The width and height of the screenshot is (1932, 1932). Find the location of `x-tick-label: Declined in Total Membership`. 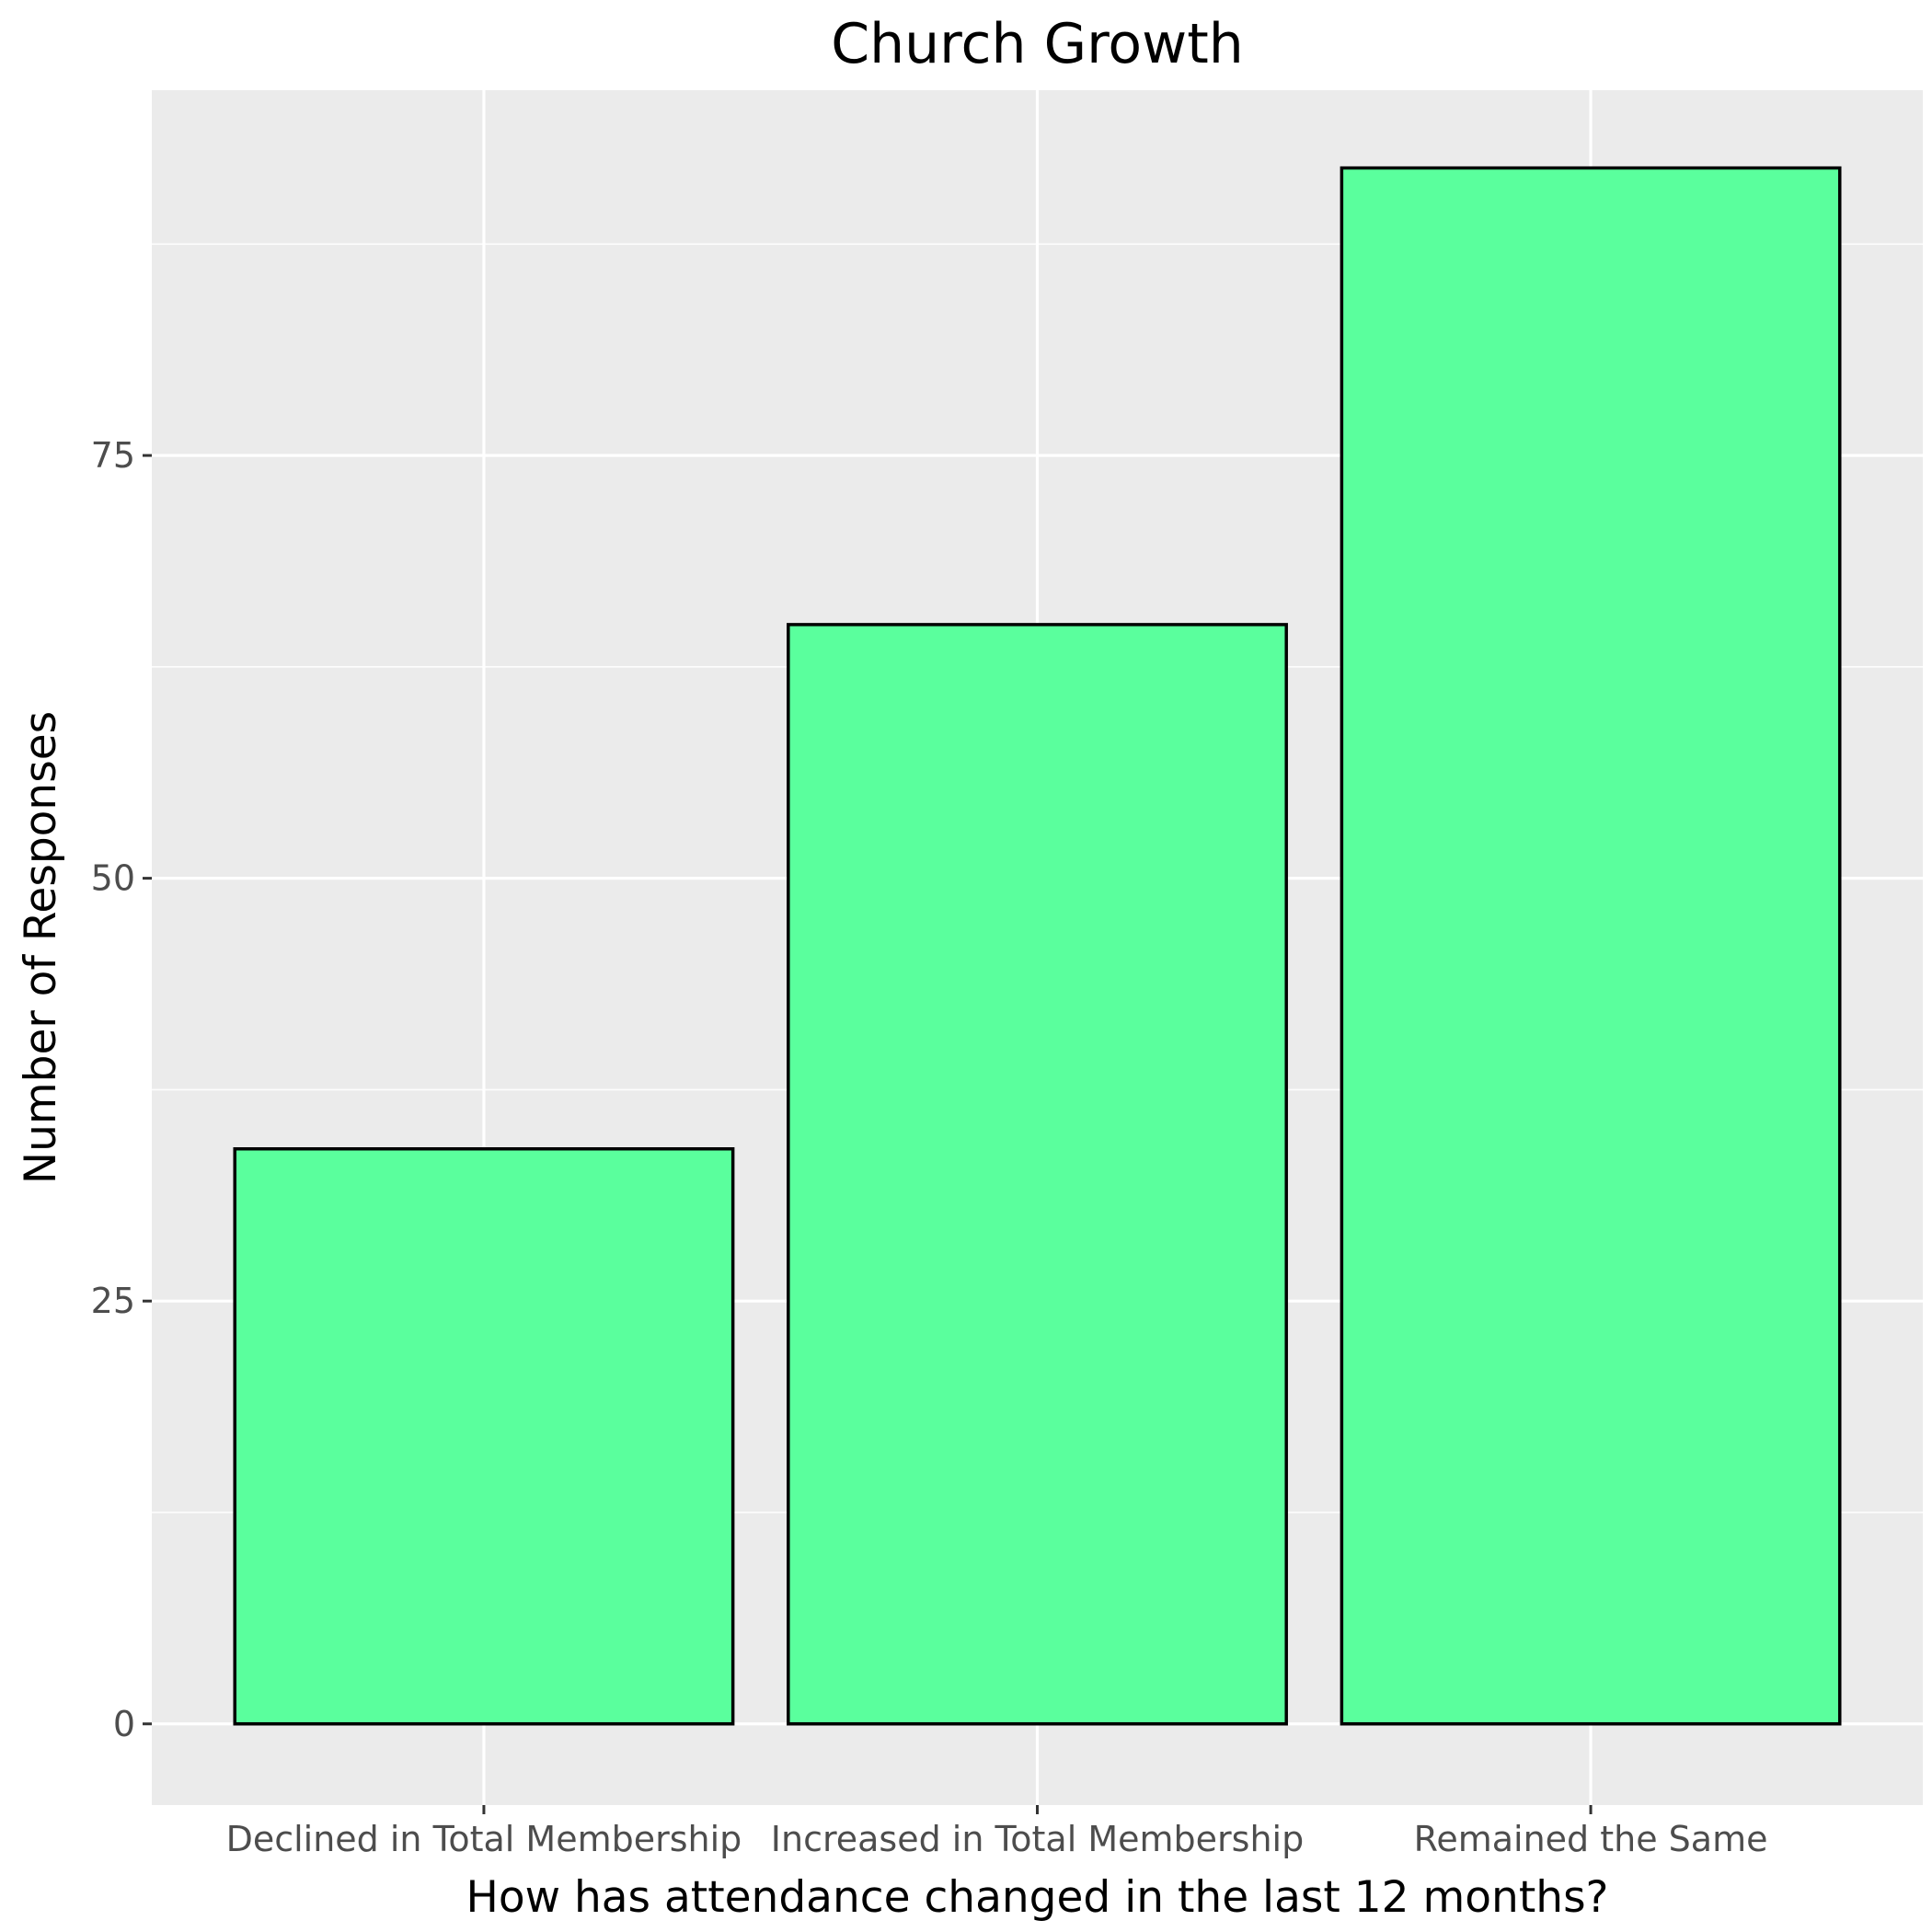

x-tick-label: Declined in Total Membership is located at coordinates (484, 1839).